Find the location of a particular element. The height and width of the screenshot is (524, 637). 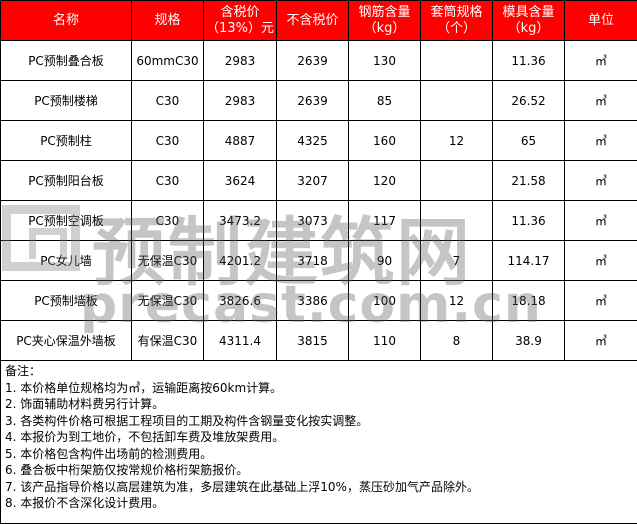

table-cell: 3815 is located at coordinates (313, 341).